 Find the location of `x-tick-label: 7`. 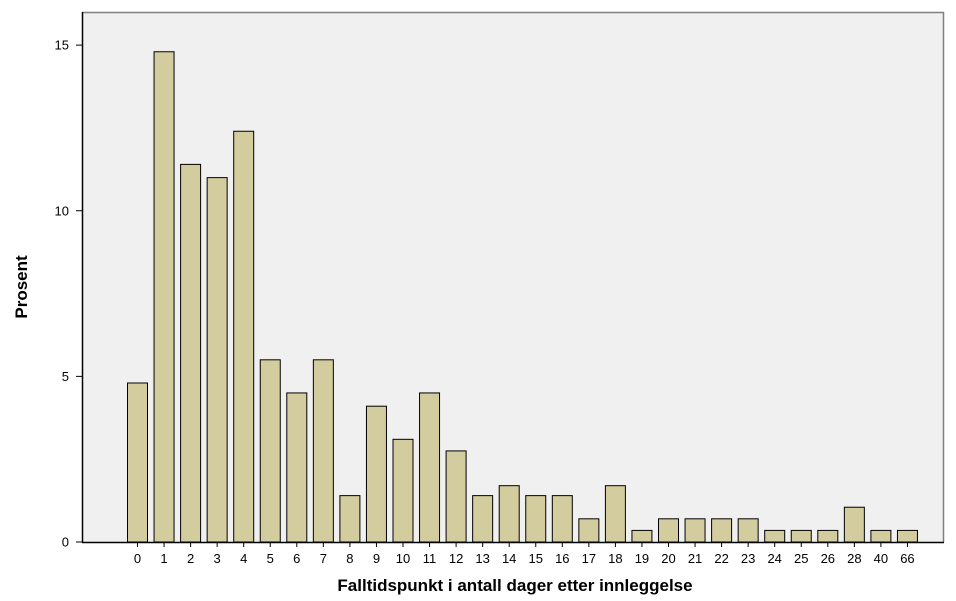

x-tick-label: 7 is located at coordinates (323, 558).